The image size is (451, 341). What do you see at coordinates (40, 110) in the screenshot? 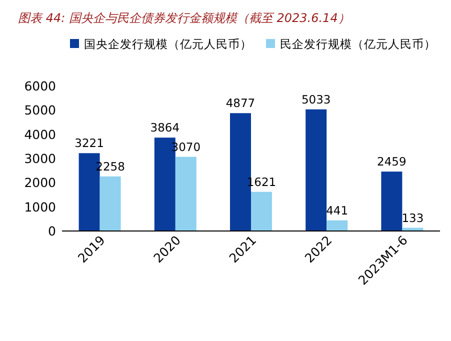
I see `y-tick-label: 5000` at bounding box center [40, 110].